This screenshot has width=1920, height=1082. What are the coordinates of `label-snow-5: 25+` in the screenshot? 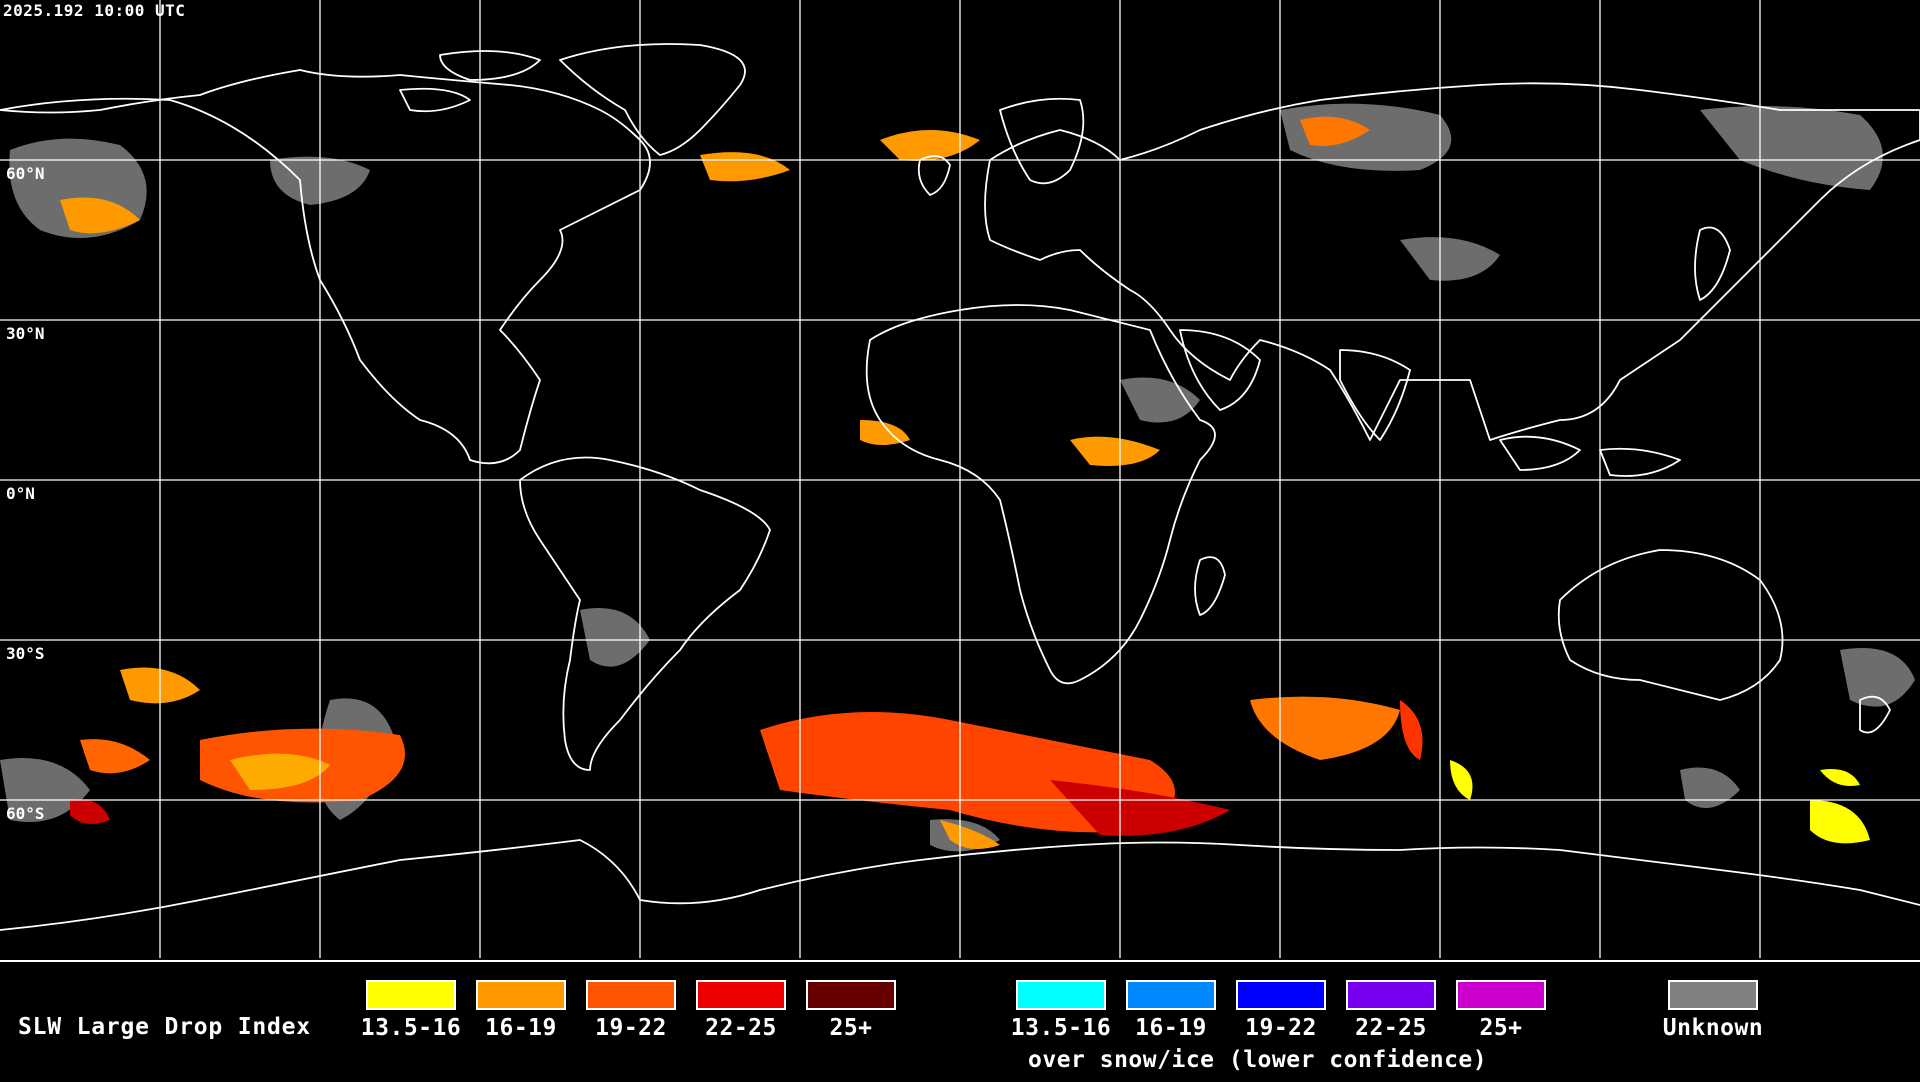 It's located at (1501, 1028).